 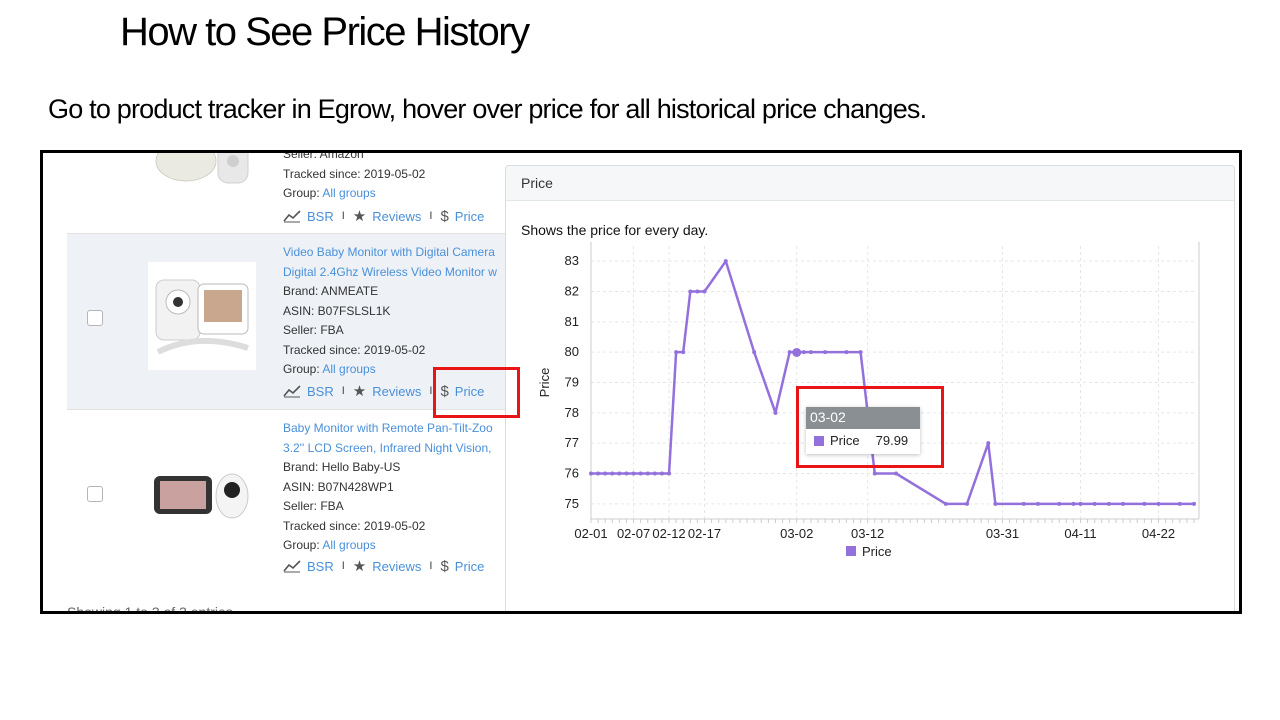 What do you see at coordinates (615, 230) in the screenshot?
I see `panel-description: Shows the price for every day.` at bounding box center [615, 230].